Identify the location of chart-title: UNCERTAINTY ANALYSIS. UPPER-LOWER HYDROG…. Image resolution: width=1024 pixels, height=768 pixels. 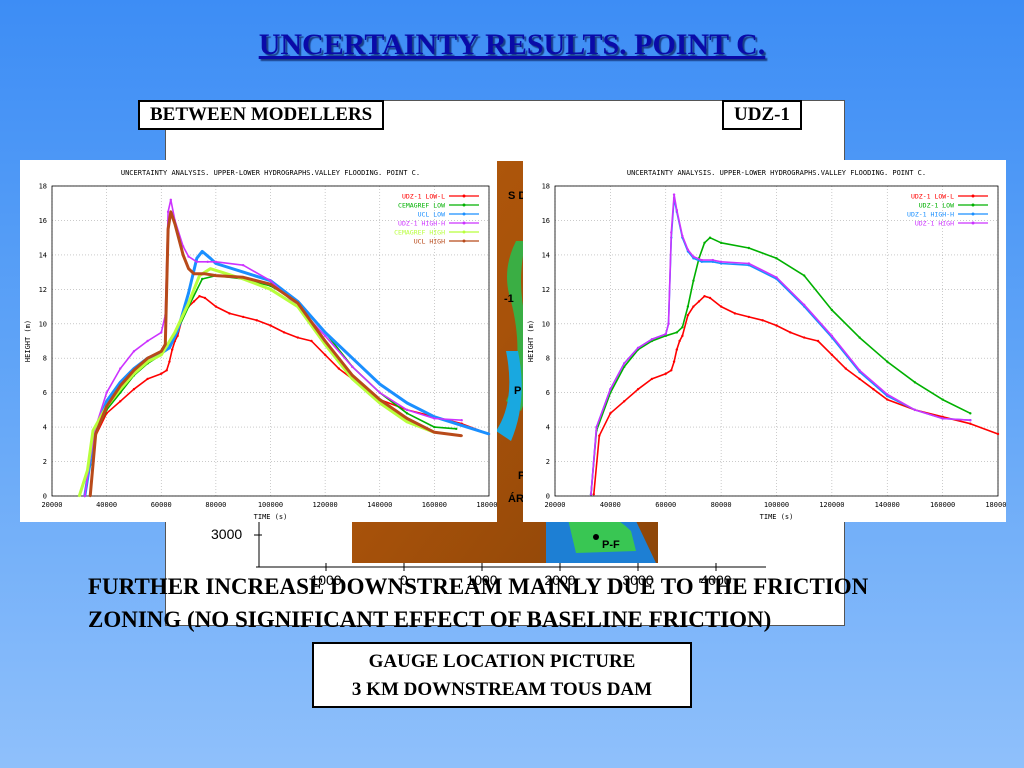
(270, 173).